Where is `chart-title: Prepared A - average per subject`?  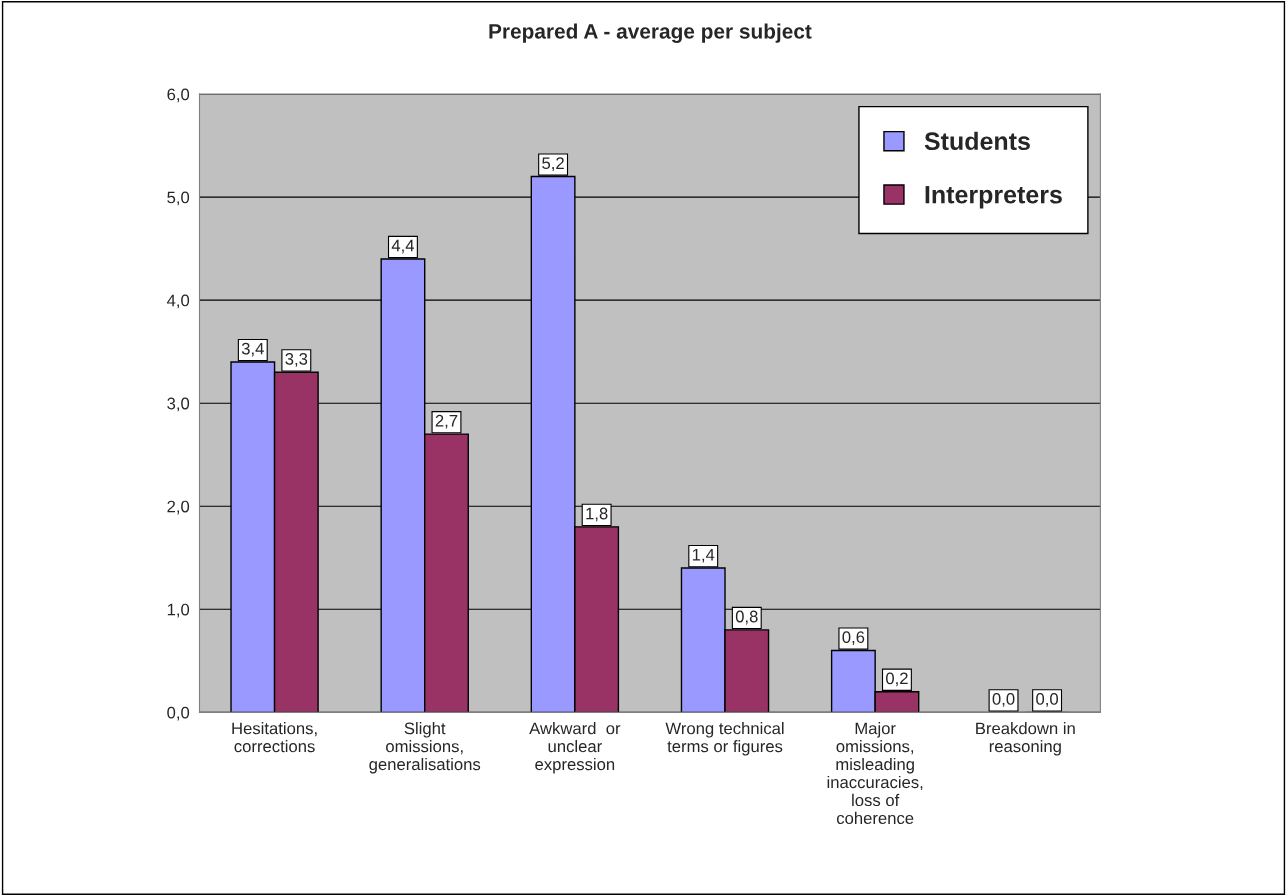
chart-title: Prepared A - average per subject is located at coordinates (650, 33).